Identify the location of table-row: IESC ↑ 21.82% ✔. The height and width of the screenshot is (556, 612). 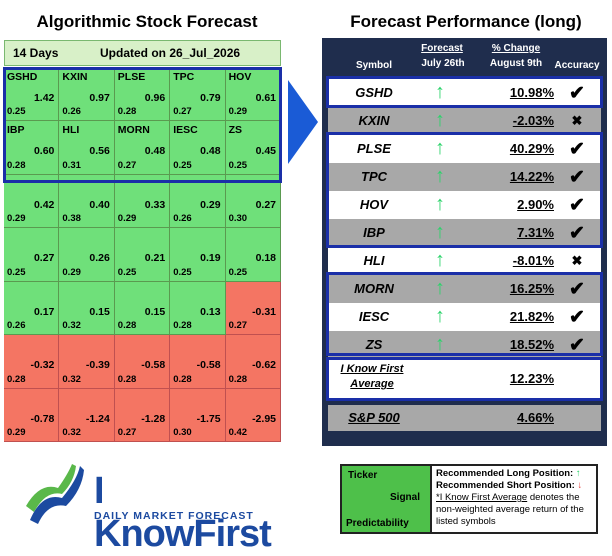
(464, 317).